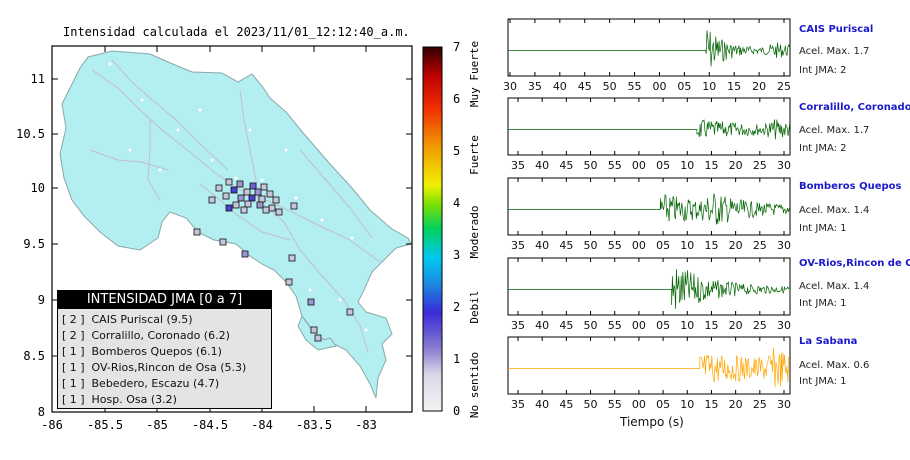 The image size is (910, 460). I want to click on colorbar-tick-label: 6, so click(456, 99).